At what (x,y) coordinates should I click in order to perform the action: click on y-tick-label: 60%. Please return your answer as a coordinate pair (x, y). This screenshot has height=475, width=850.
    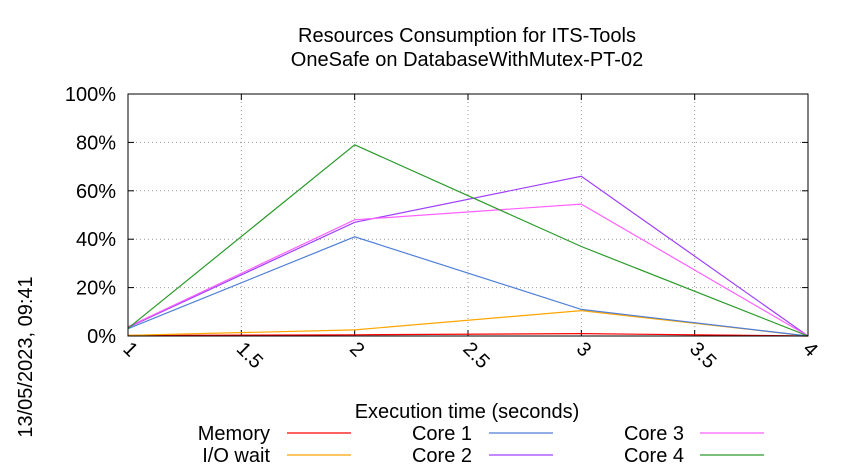
    Looking at the image, I should click on (96, 192).